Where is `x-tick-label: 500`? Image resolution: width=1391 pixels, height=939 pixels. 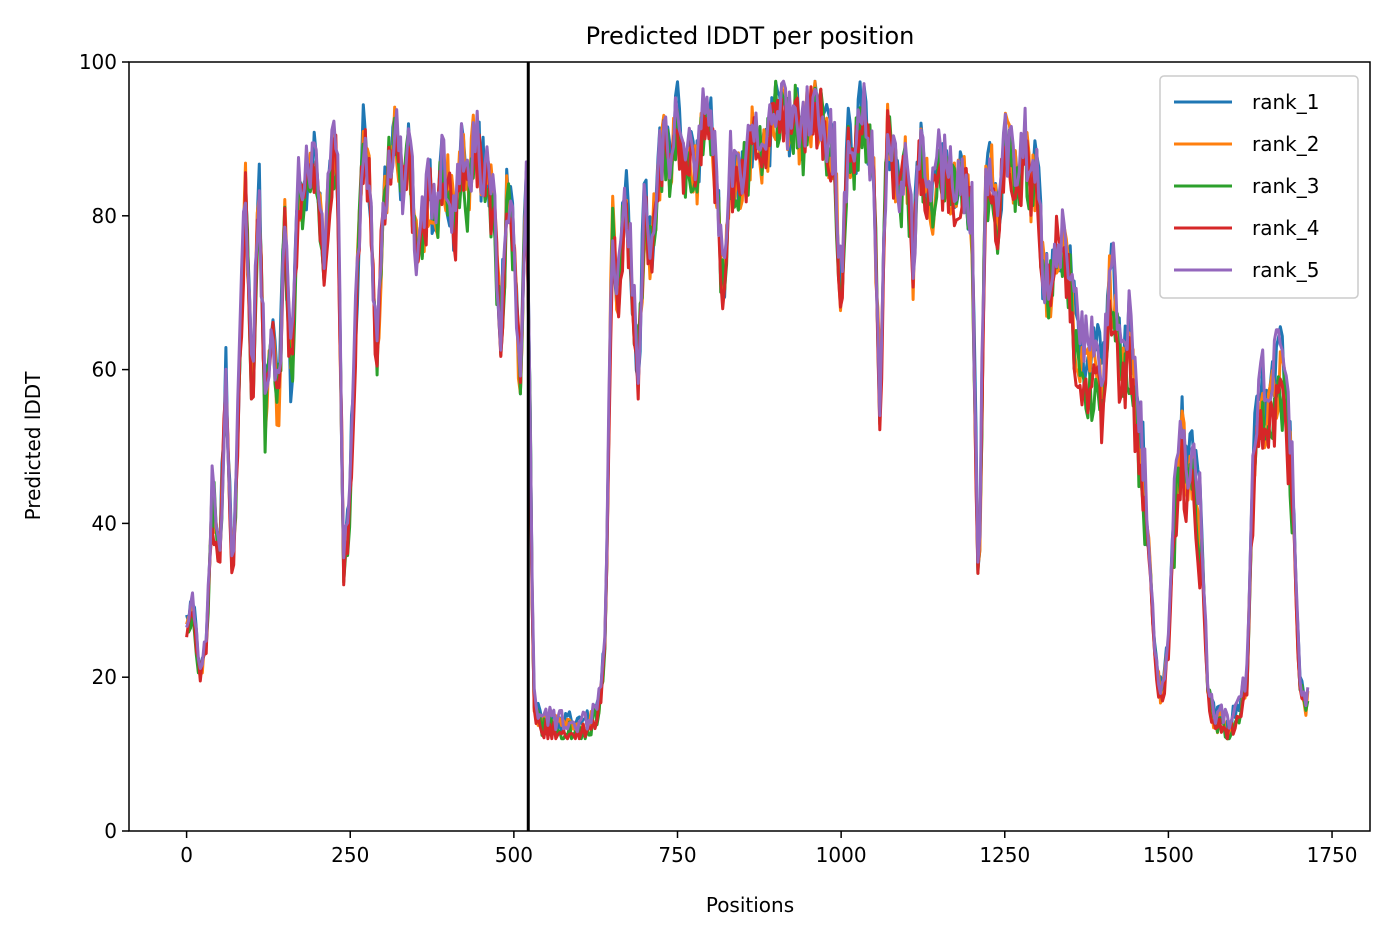
x-tick-label: 500 is located at coordinates (514, 855).